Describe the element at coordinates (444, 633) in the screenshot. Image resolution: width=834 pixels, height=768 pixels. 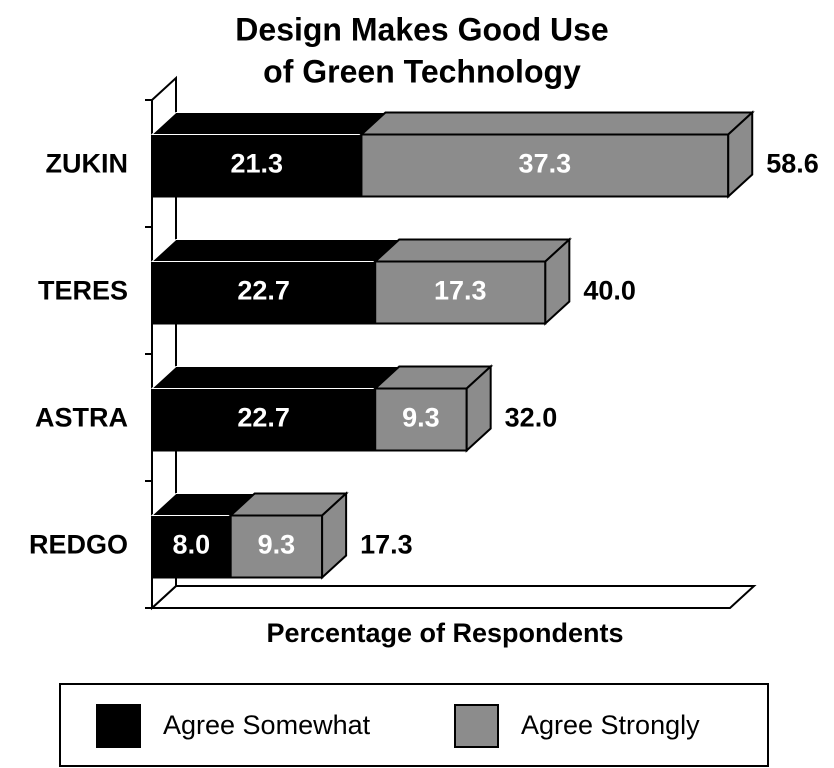
I see `x-axis-label: Percentage of Respondents` at that location.